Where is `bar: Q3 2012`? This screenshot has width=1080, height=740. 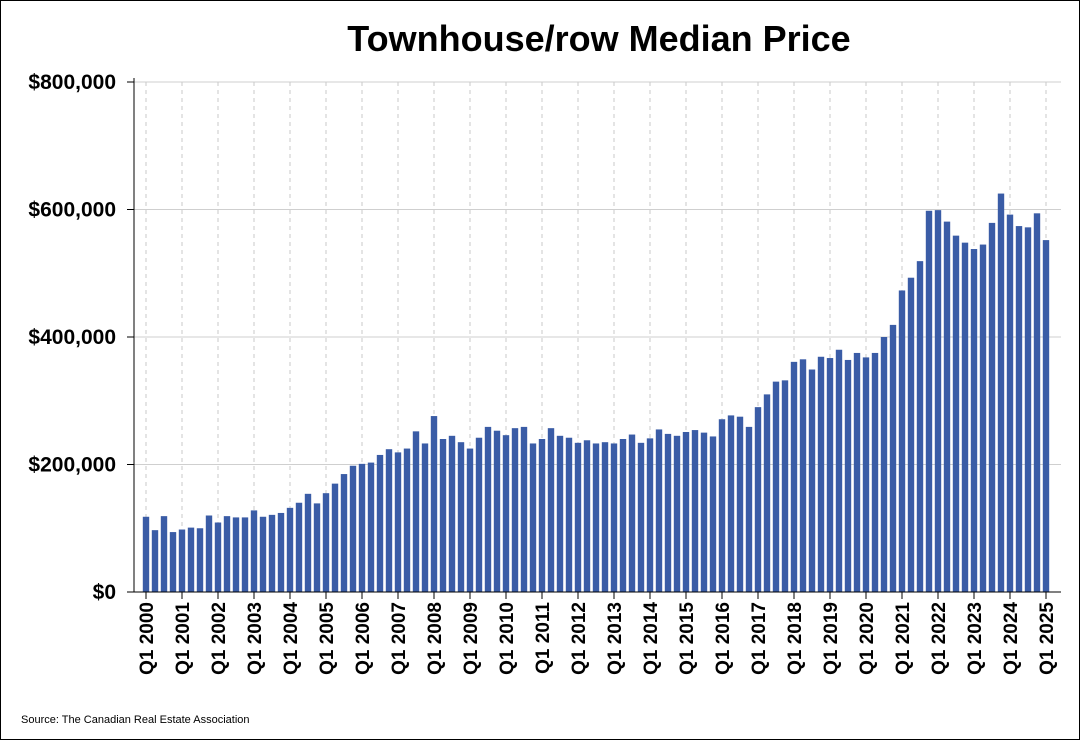
bar: Q3 2012 is located at coordinates (596, 517).